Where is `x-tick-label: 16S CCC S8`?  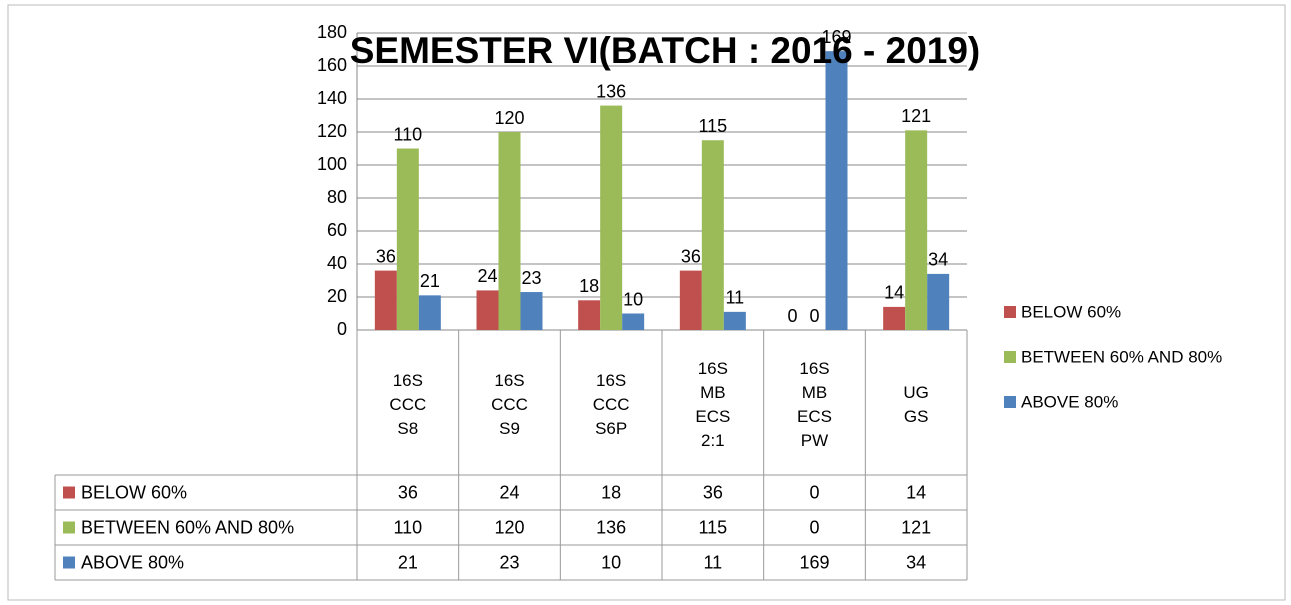
x-tick-label: 16S CCC S8 is located at coordinates (408, 404).